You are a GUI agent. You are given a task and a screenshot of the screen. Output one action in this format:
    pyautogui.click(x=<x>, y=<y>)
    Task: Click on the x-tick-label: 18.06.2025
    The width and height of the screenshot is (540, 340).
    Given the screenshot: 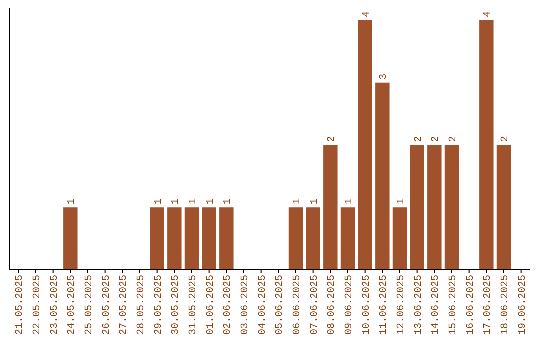 What is the action you would take?
    pyautogui.click(x=506, y=305)
    